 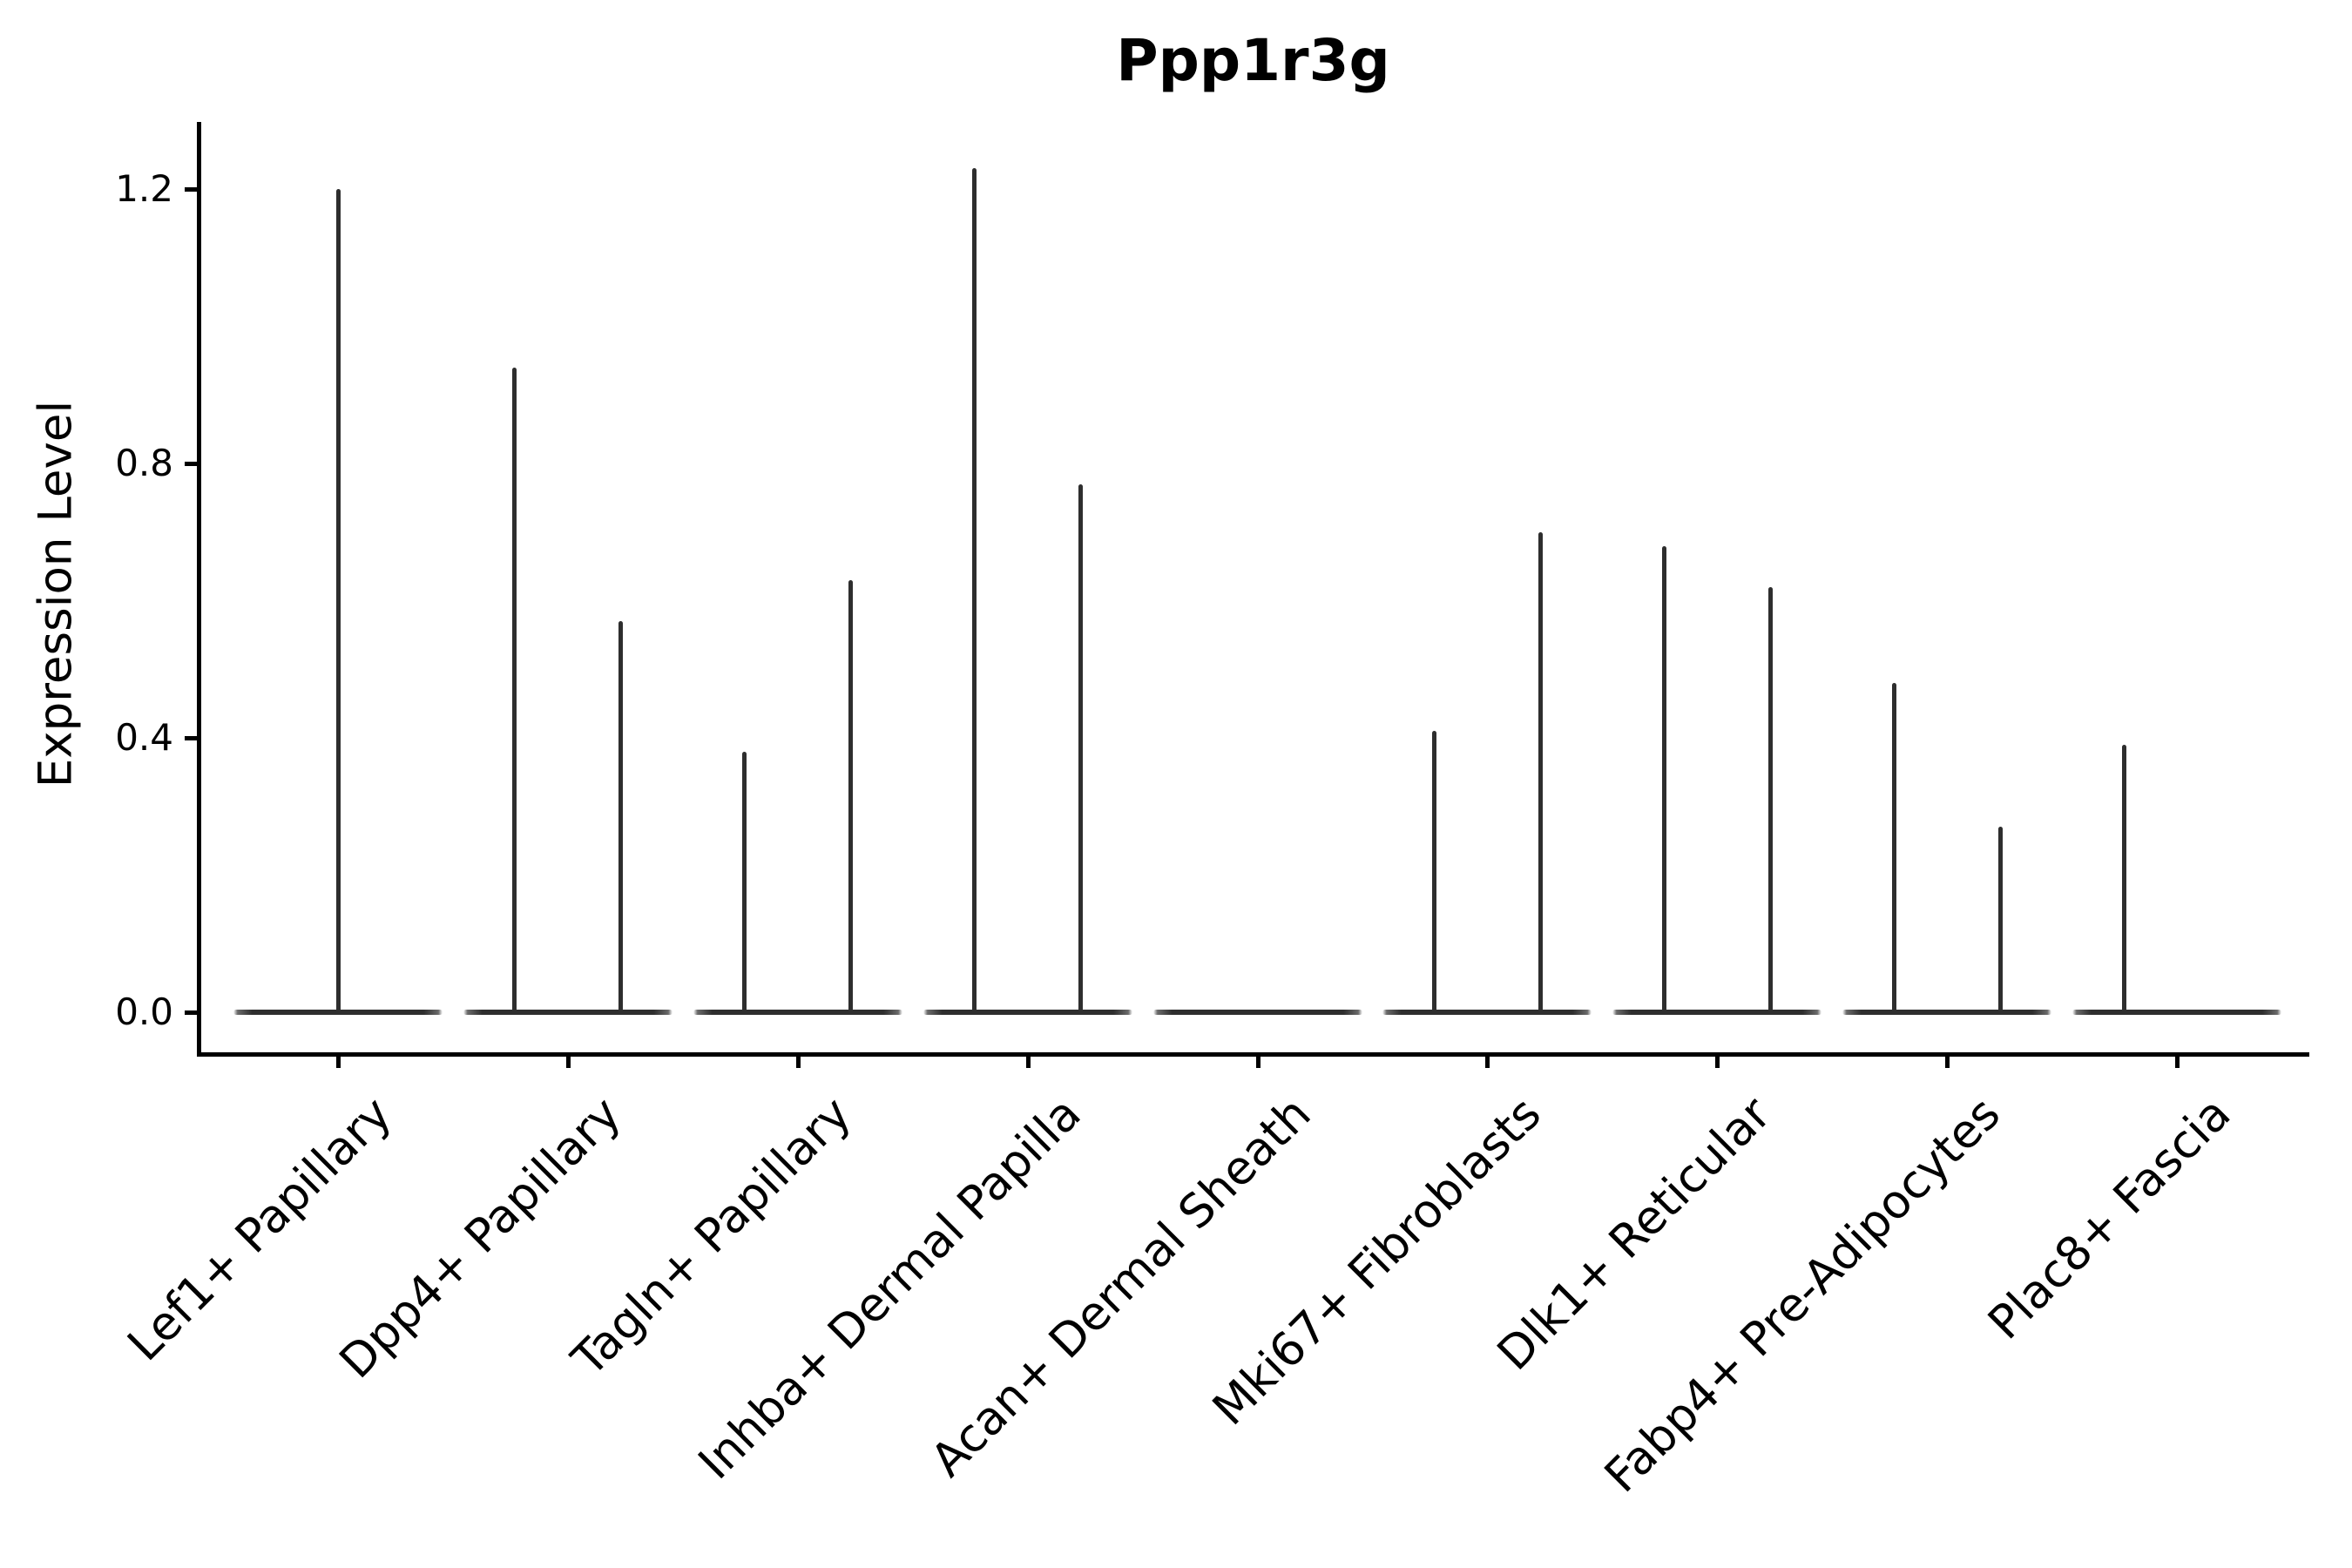 I want to click on x-tick-label-plac8-fascia: Plac8+ Fascia, so click(x=2109, y=1218).